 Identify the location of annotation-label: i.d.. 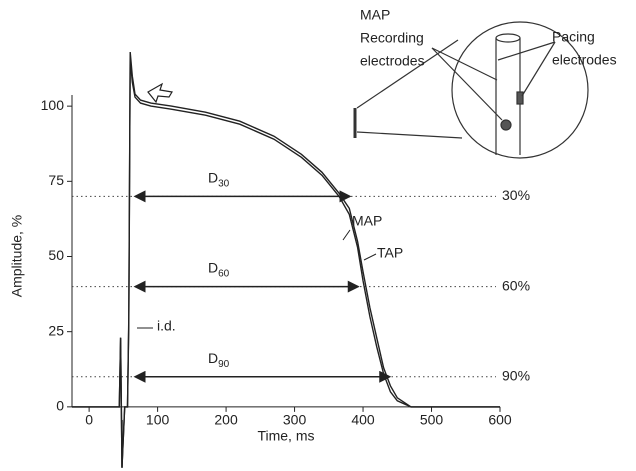
(166, 326).